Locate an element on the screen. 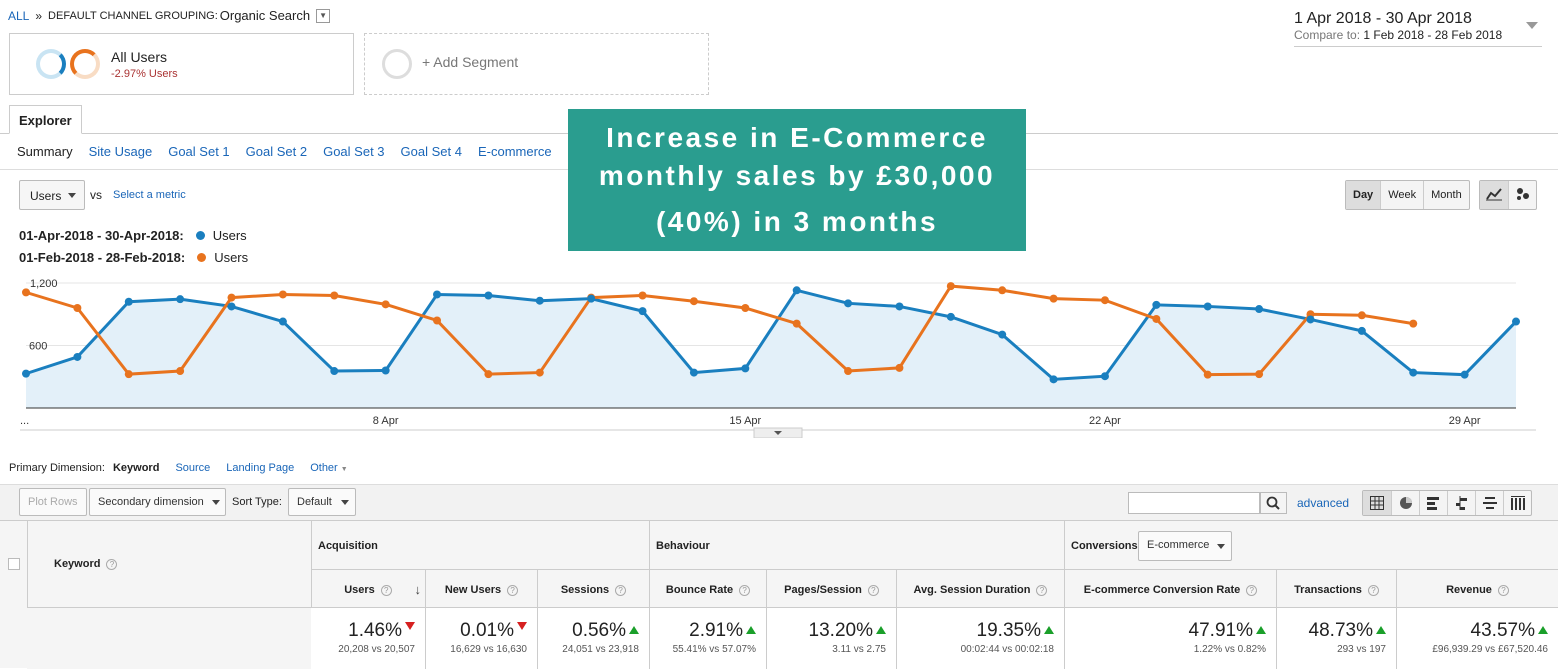 The image size is (1558, 669). total-cell: 48.73% 293 vs 197 is located at coordinates (1337, 638).